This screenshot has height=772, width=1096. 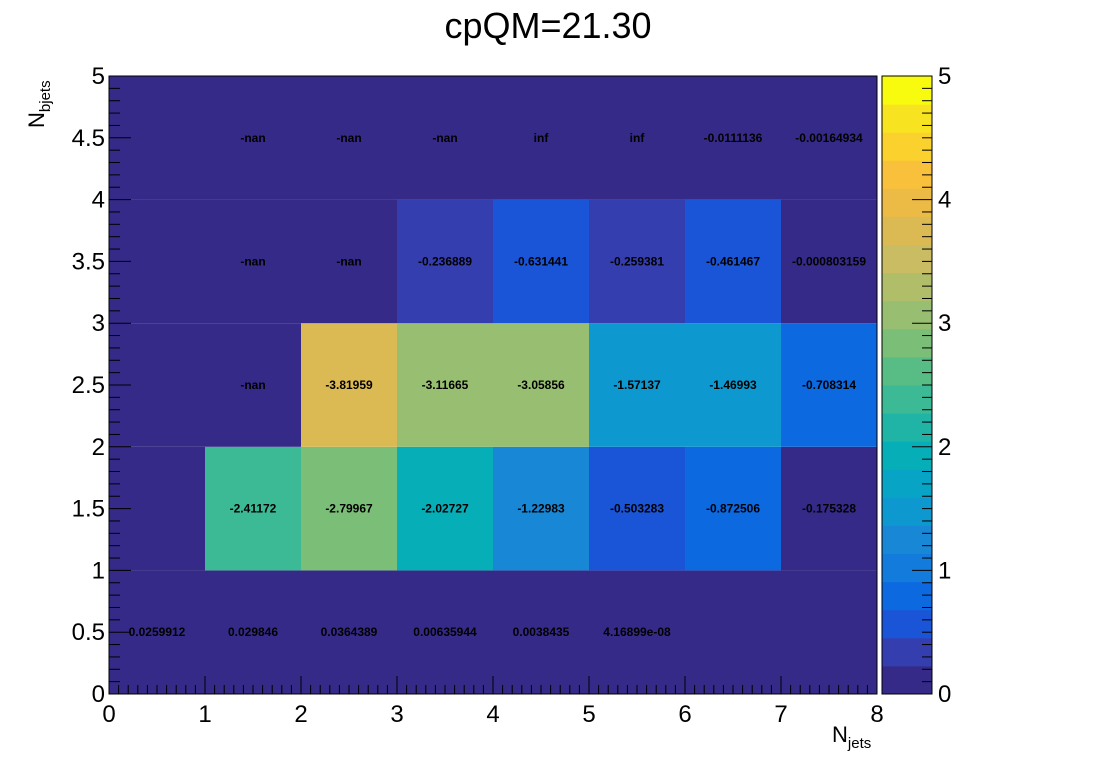 I want to click on colorbar-tick-label: 1, so click(x=944, y=570).